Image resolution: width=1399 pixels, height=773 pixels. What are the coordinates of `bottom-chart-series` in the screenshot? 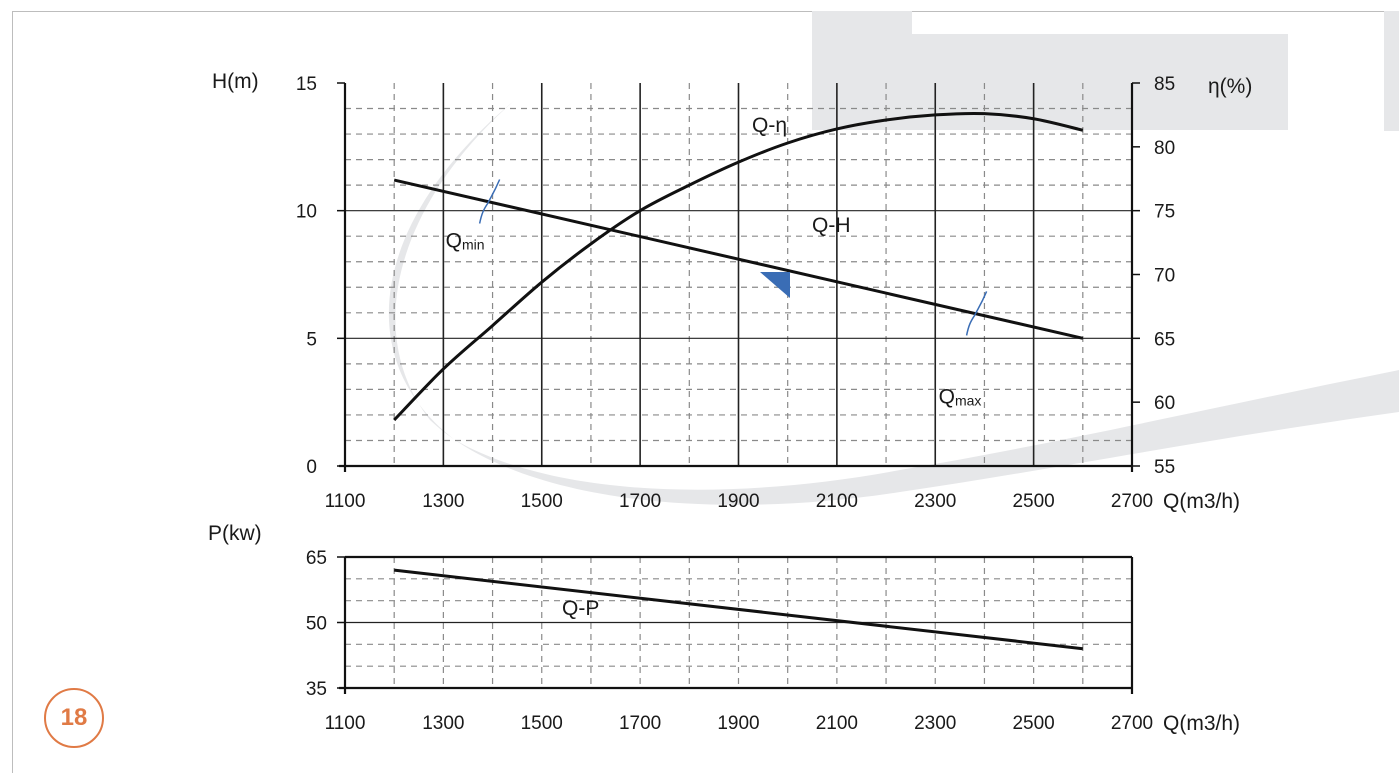 It's located at (738, 609).